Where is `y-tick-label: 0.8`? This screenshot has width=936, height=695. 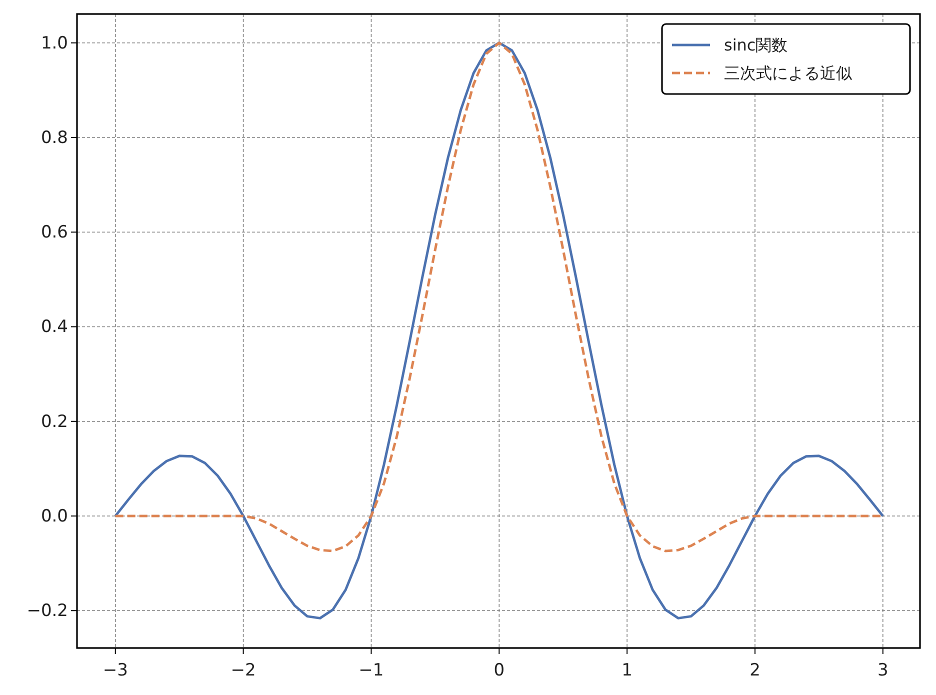
y-tick-label: 0.8 is located at coordinates (54, 138).